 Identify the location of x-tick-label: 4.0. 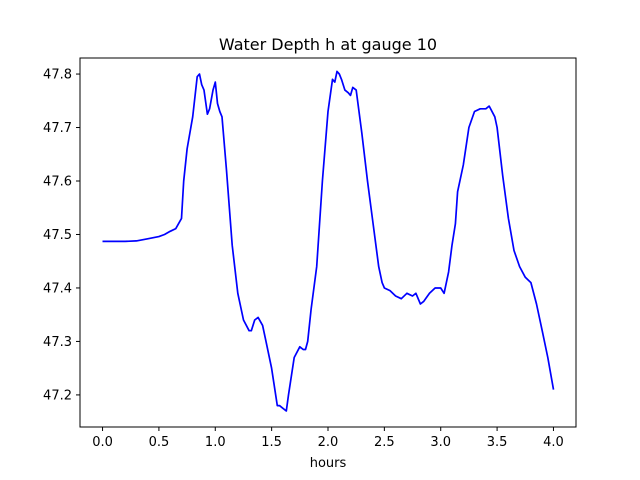
(553, 442).